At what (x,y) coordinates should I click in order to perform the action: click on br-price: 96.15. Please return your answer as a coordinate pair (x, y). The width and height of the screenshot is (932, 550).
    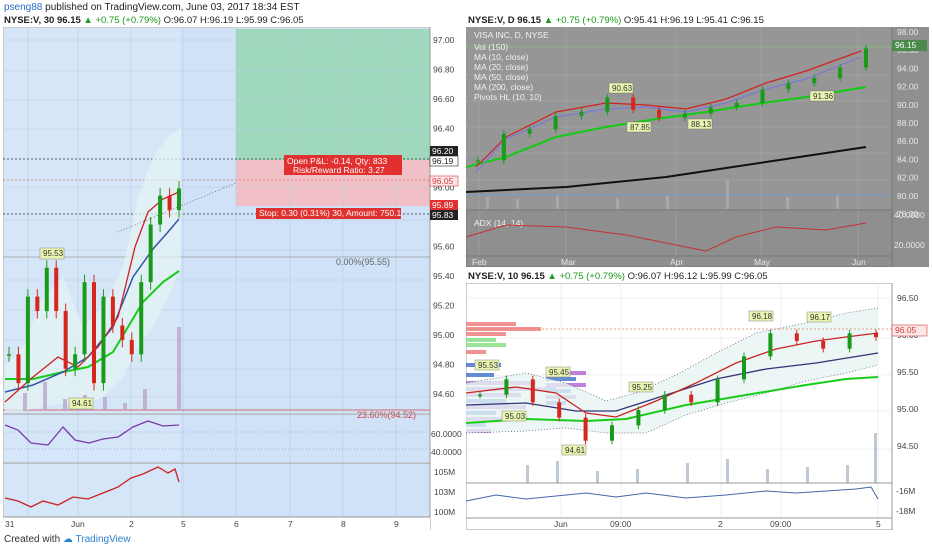
    Looking at the image, I should click on (532, 276).